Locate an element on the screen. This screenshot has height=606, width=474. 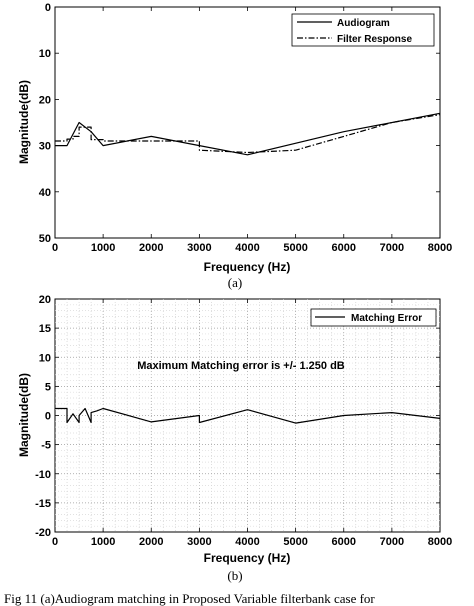
series-line-filter-response is located at coordinates (248, 134).